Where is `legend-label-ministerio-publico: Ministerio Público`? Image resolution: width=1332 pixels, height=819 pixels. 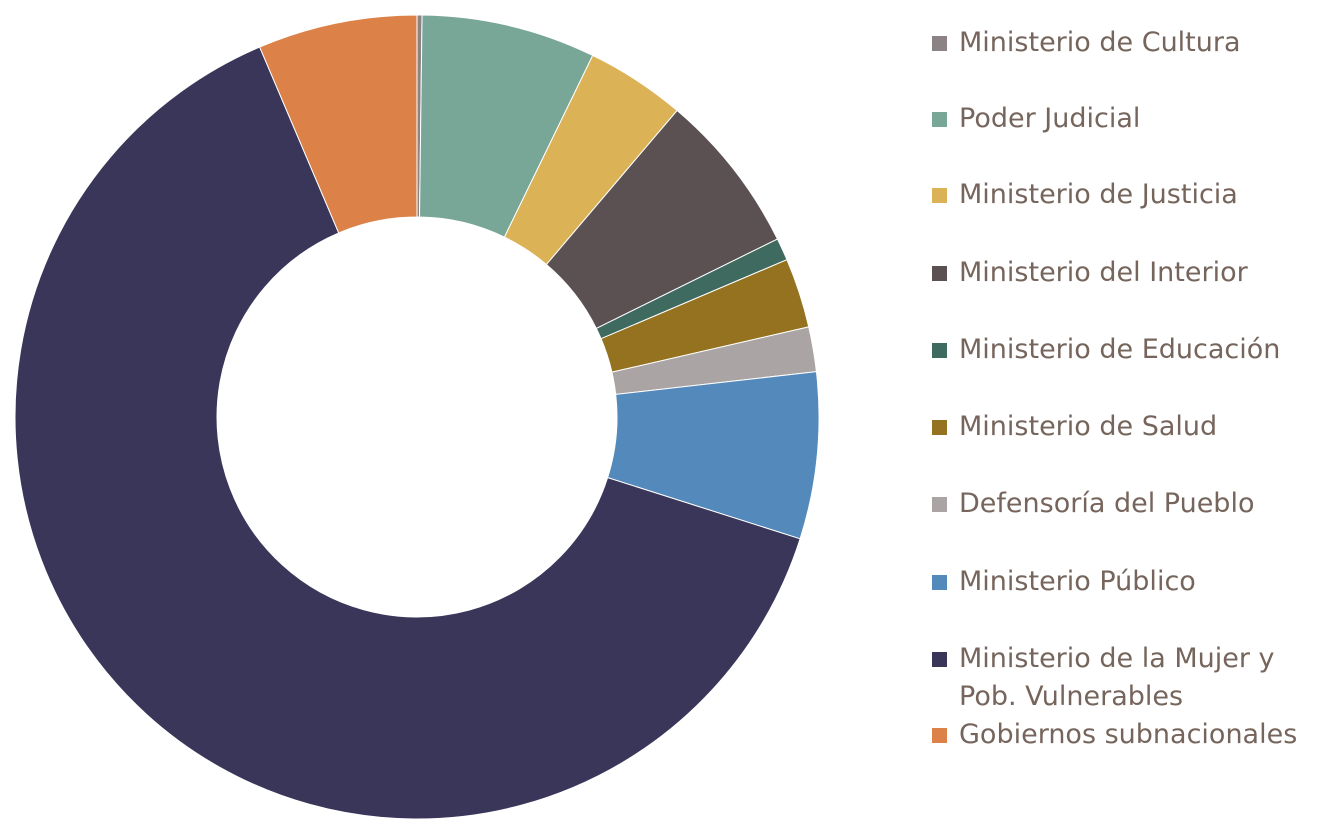
legend-label-ministerio-publico: Ministerio Público is located at coordinates (1077, 581).